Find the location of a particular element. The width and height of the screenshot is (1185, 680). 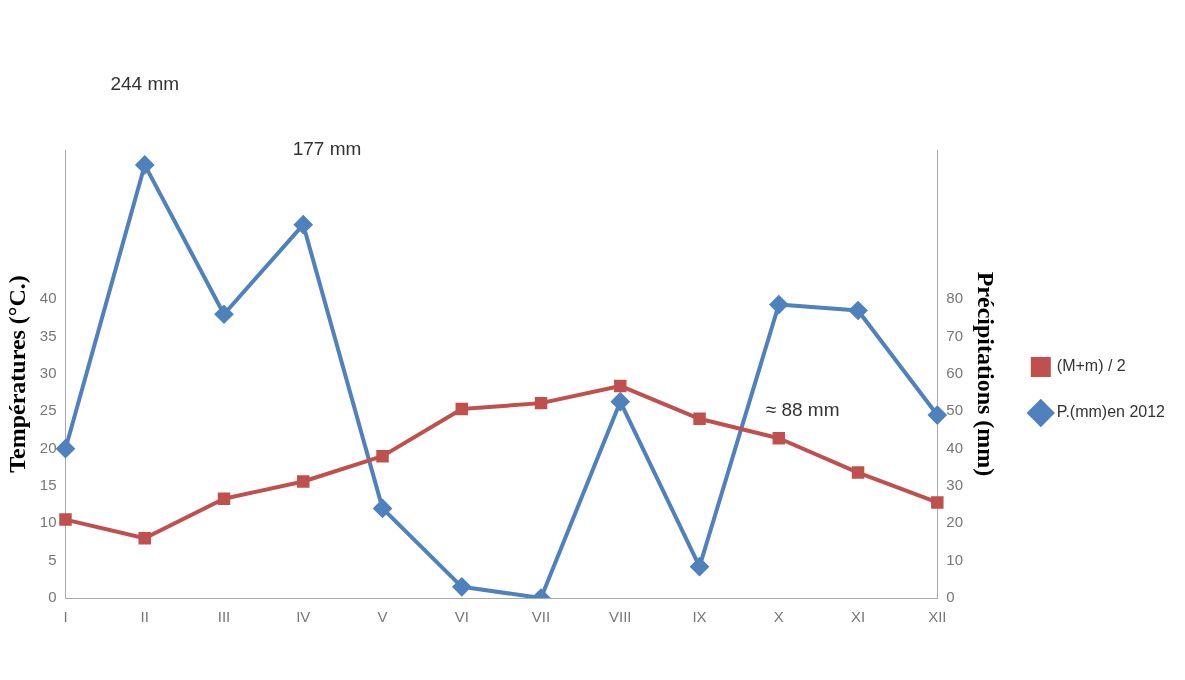

x-tick-label: VIII is located at coordinates (620, 617).